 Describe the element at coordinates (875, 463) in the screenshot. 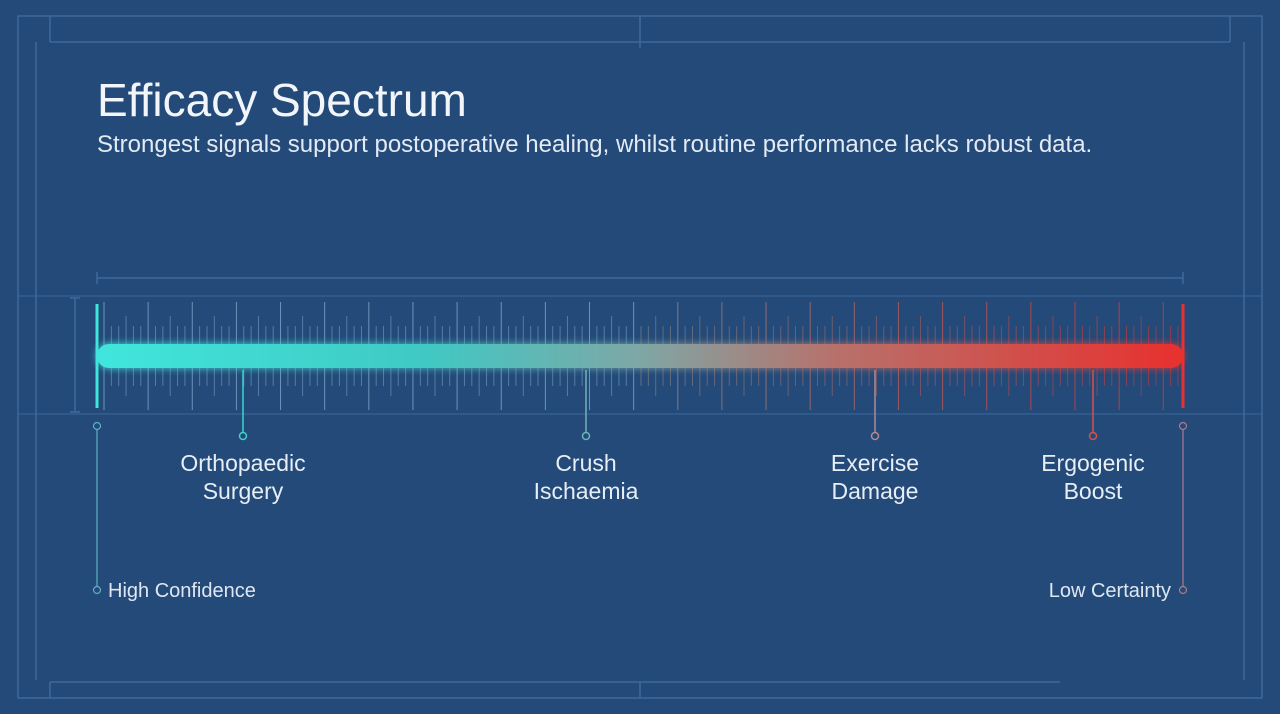

I see `marker-label: Exercise` at that location.